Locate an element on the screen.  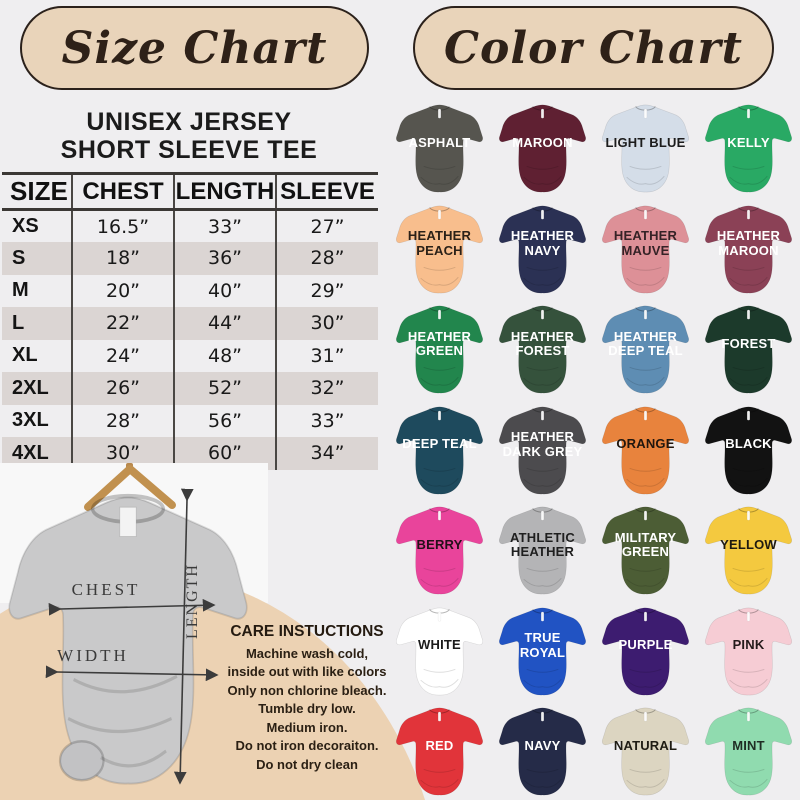
sleeve-cell: 34” is located at coordinates (326, 453).